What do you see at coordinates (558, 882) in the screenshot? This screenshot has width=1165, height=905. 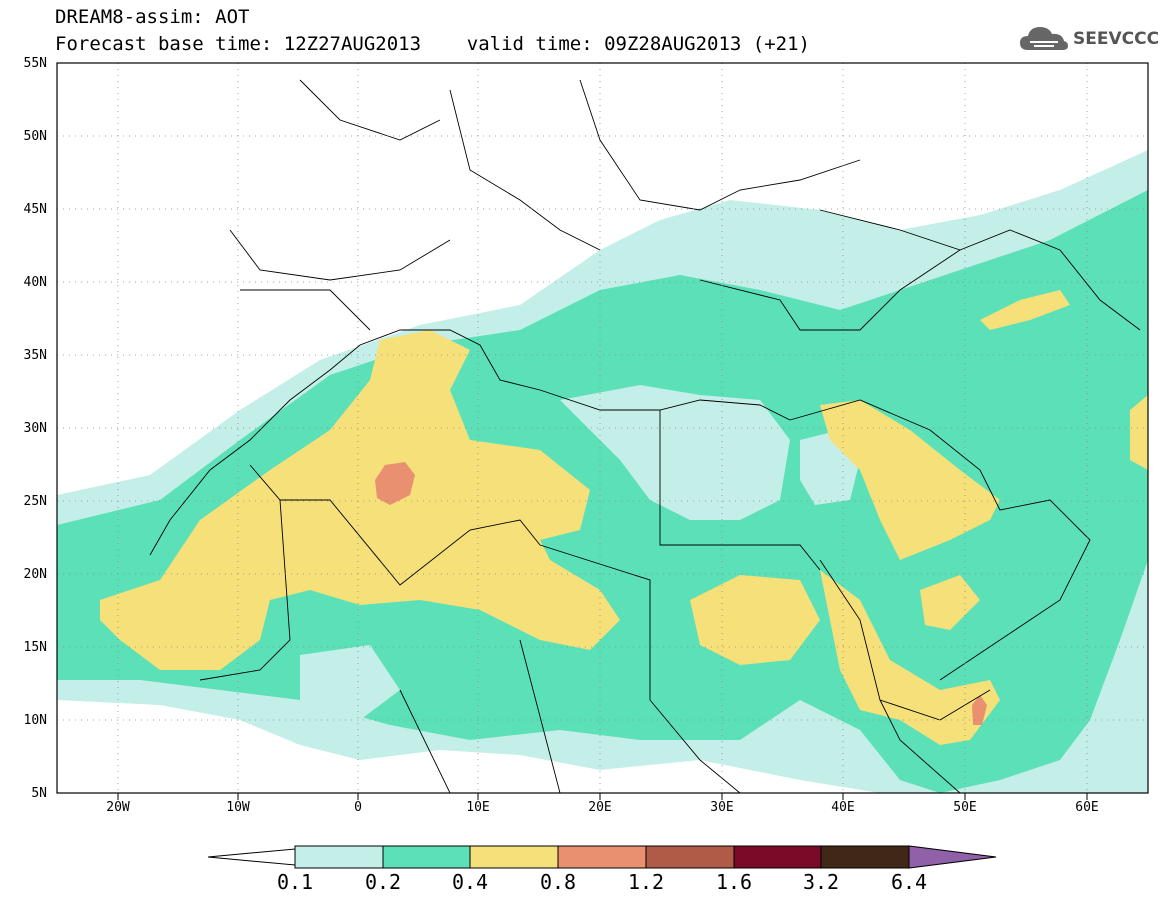 I see `colorbar-label: 0.8` at bounding box center [558, 882].